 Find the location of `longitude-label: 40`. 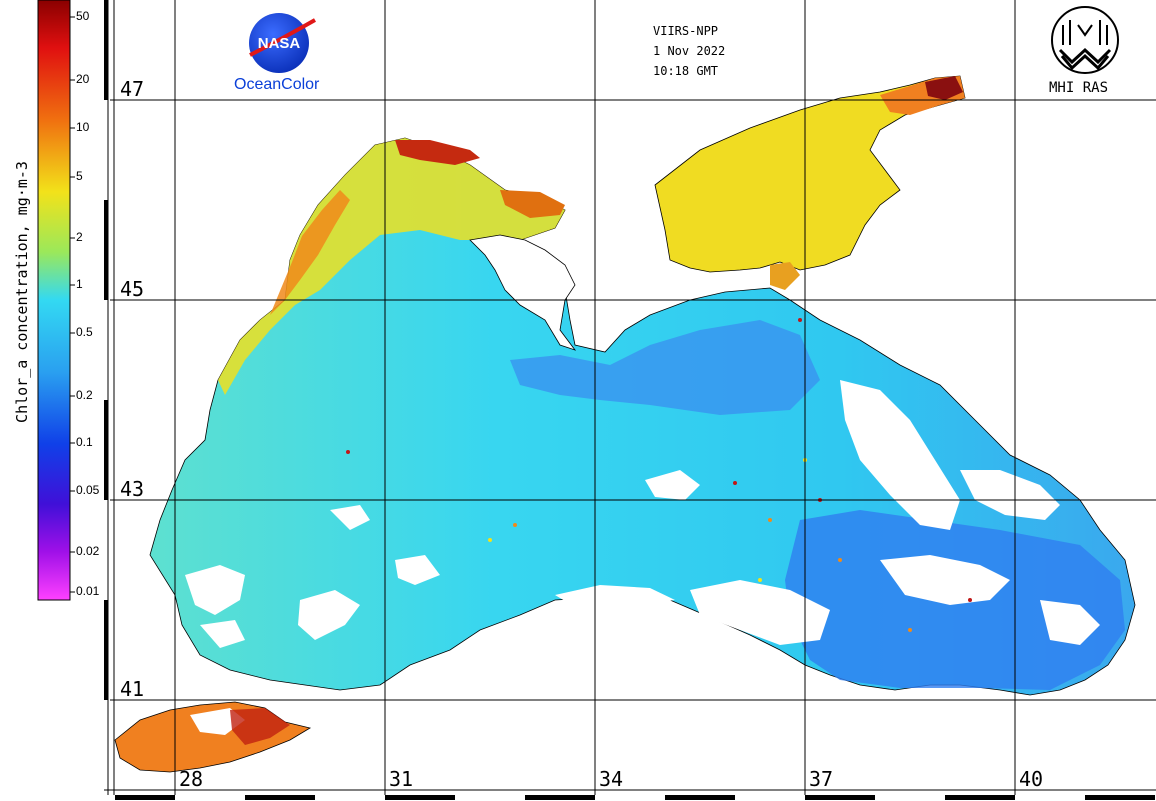

longitude-label: 40 is located at coordinates (1031, 779).